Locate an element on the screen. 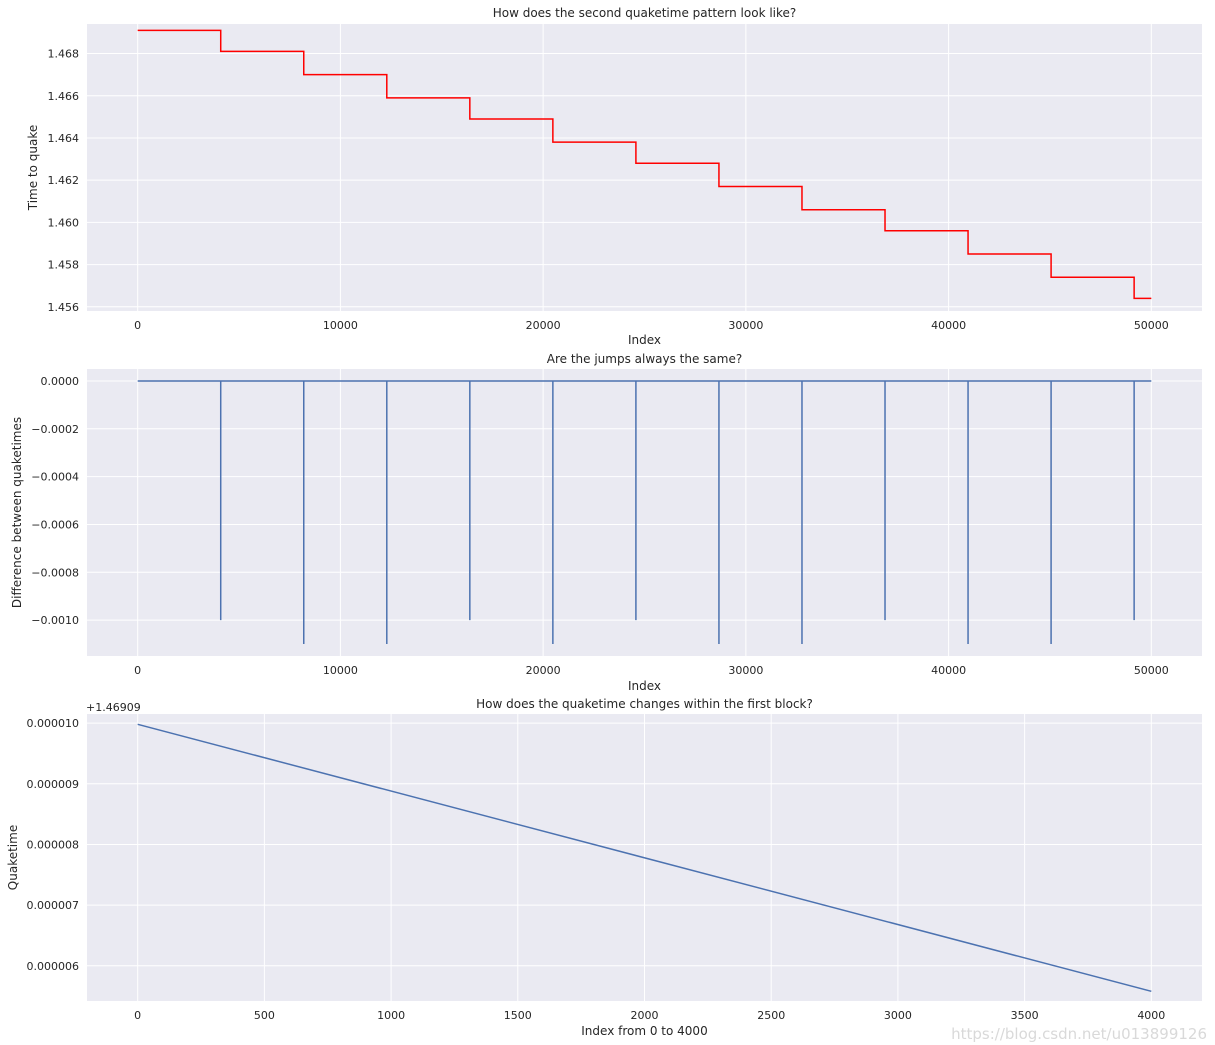 The height and width of the screenshot is (1045, 1215). y-tick-label: 0.000007 is located at coordinates (53, 905).